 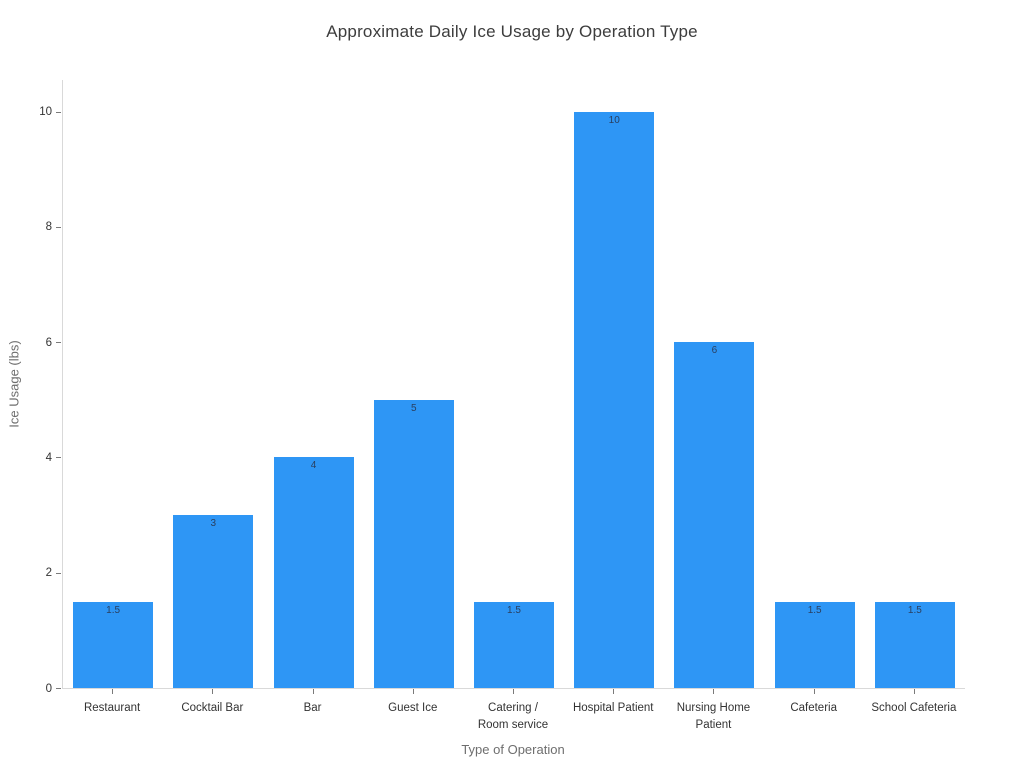 What do you see at coordinates (613, 708) in the screenshot?
I see `x-tick-label: Hospital Patient` at bounding box center [613, 708].